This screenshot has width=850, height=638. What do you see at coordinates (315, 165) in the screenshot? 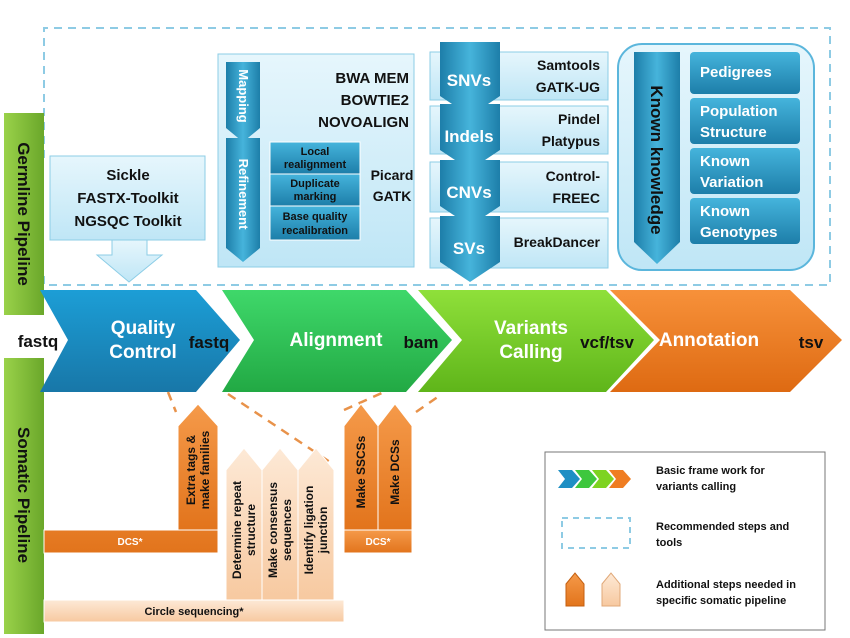
I see `svg-text: realignment` at bounding box center [315, 165].